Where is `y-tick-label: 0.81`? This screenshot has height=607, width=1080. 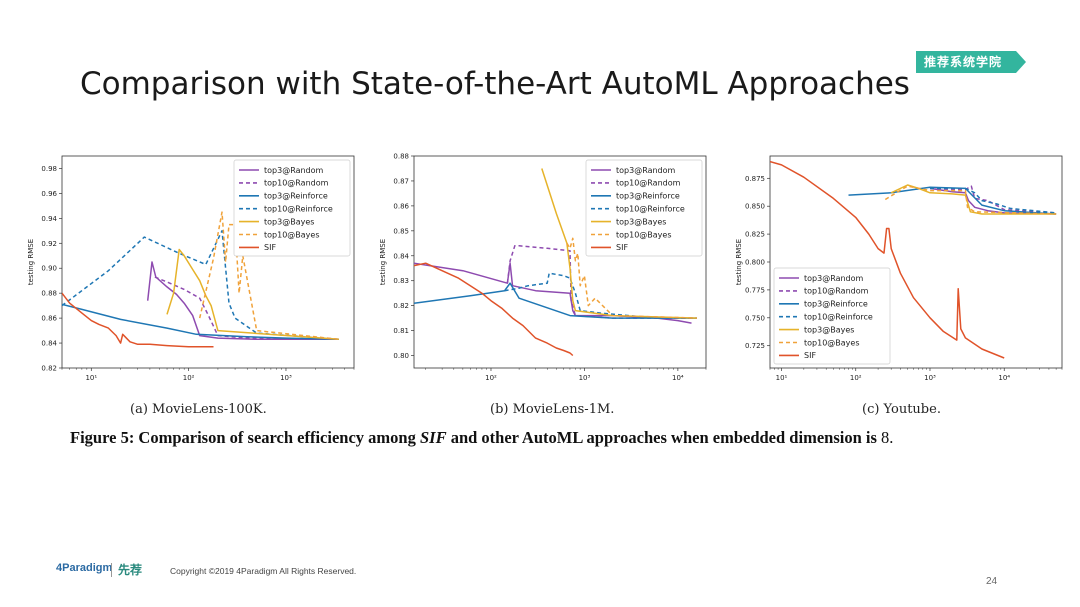 y-tick-label: 0.81 is located at coordinates (401, 331).